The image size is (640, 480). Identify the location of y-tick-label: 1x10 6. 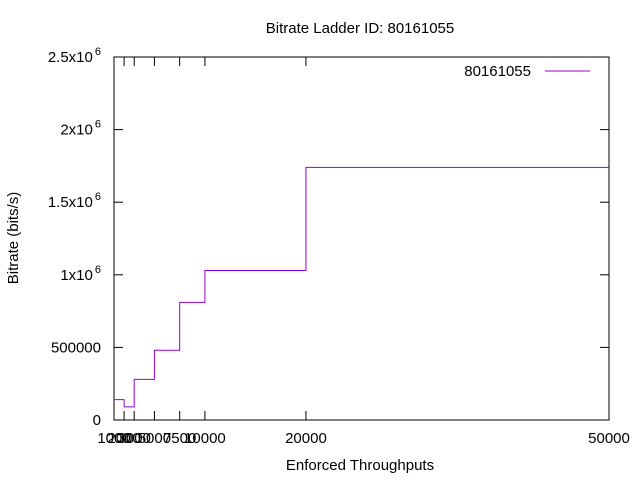
(80, 274).